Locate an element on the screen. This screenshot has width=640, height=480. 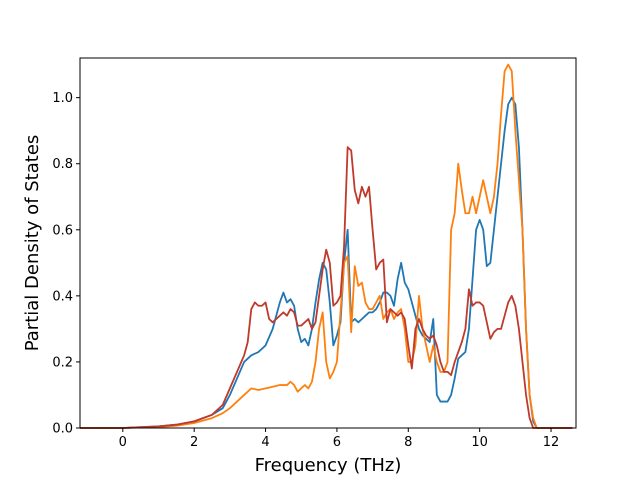
y-tick-label: 0.6 is located at coordinates (62, 230).